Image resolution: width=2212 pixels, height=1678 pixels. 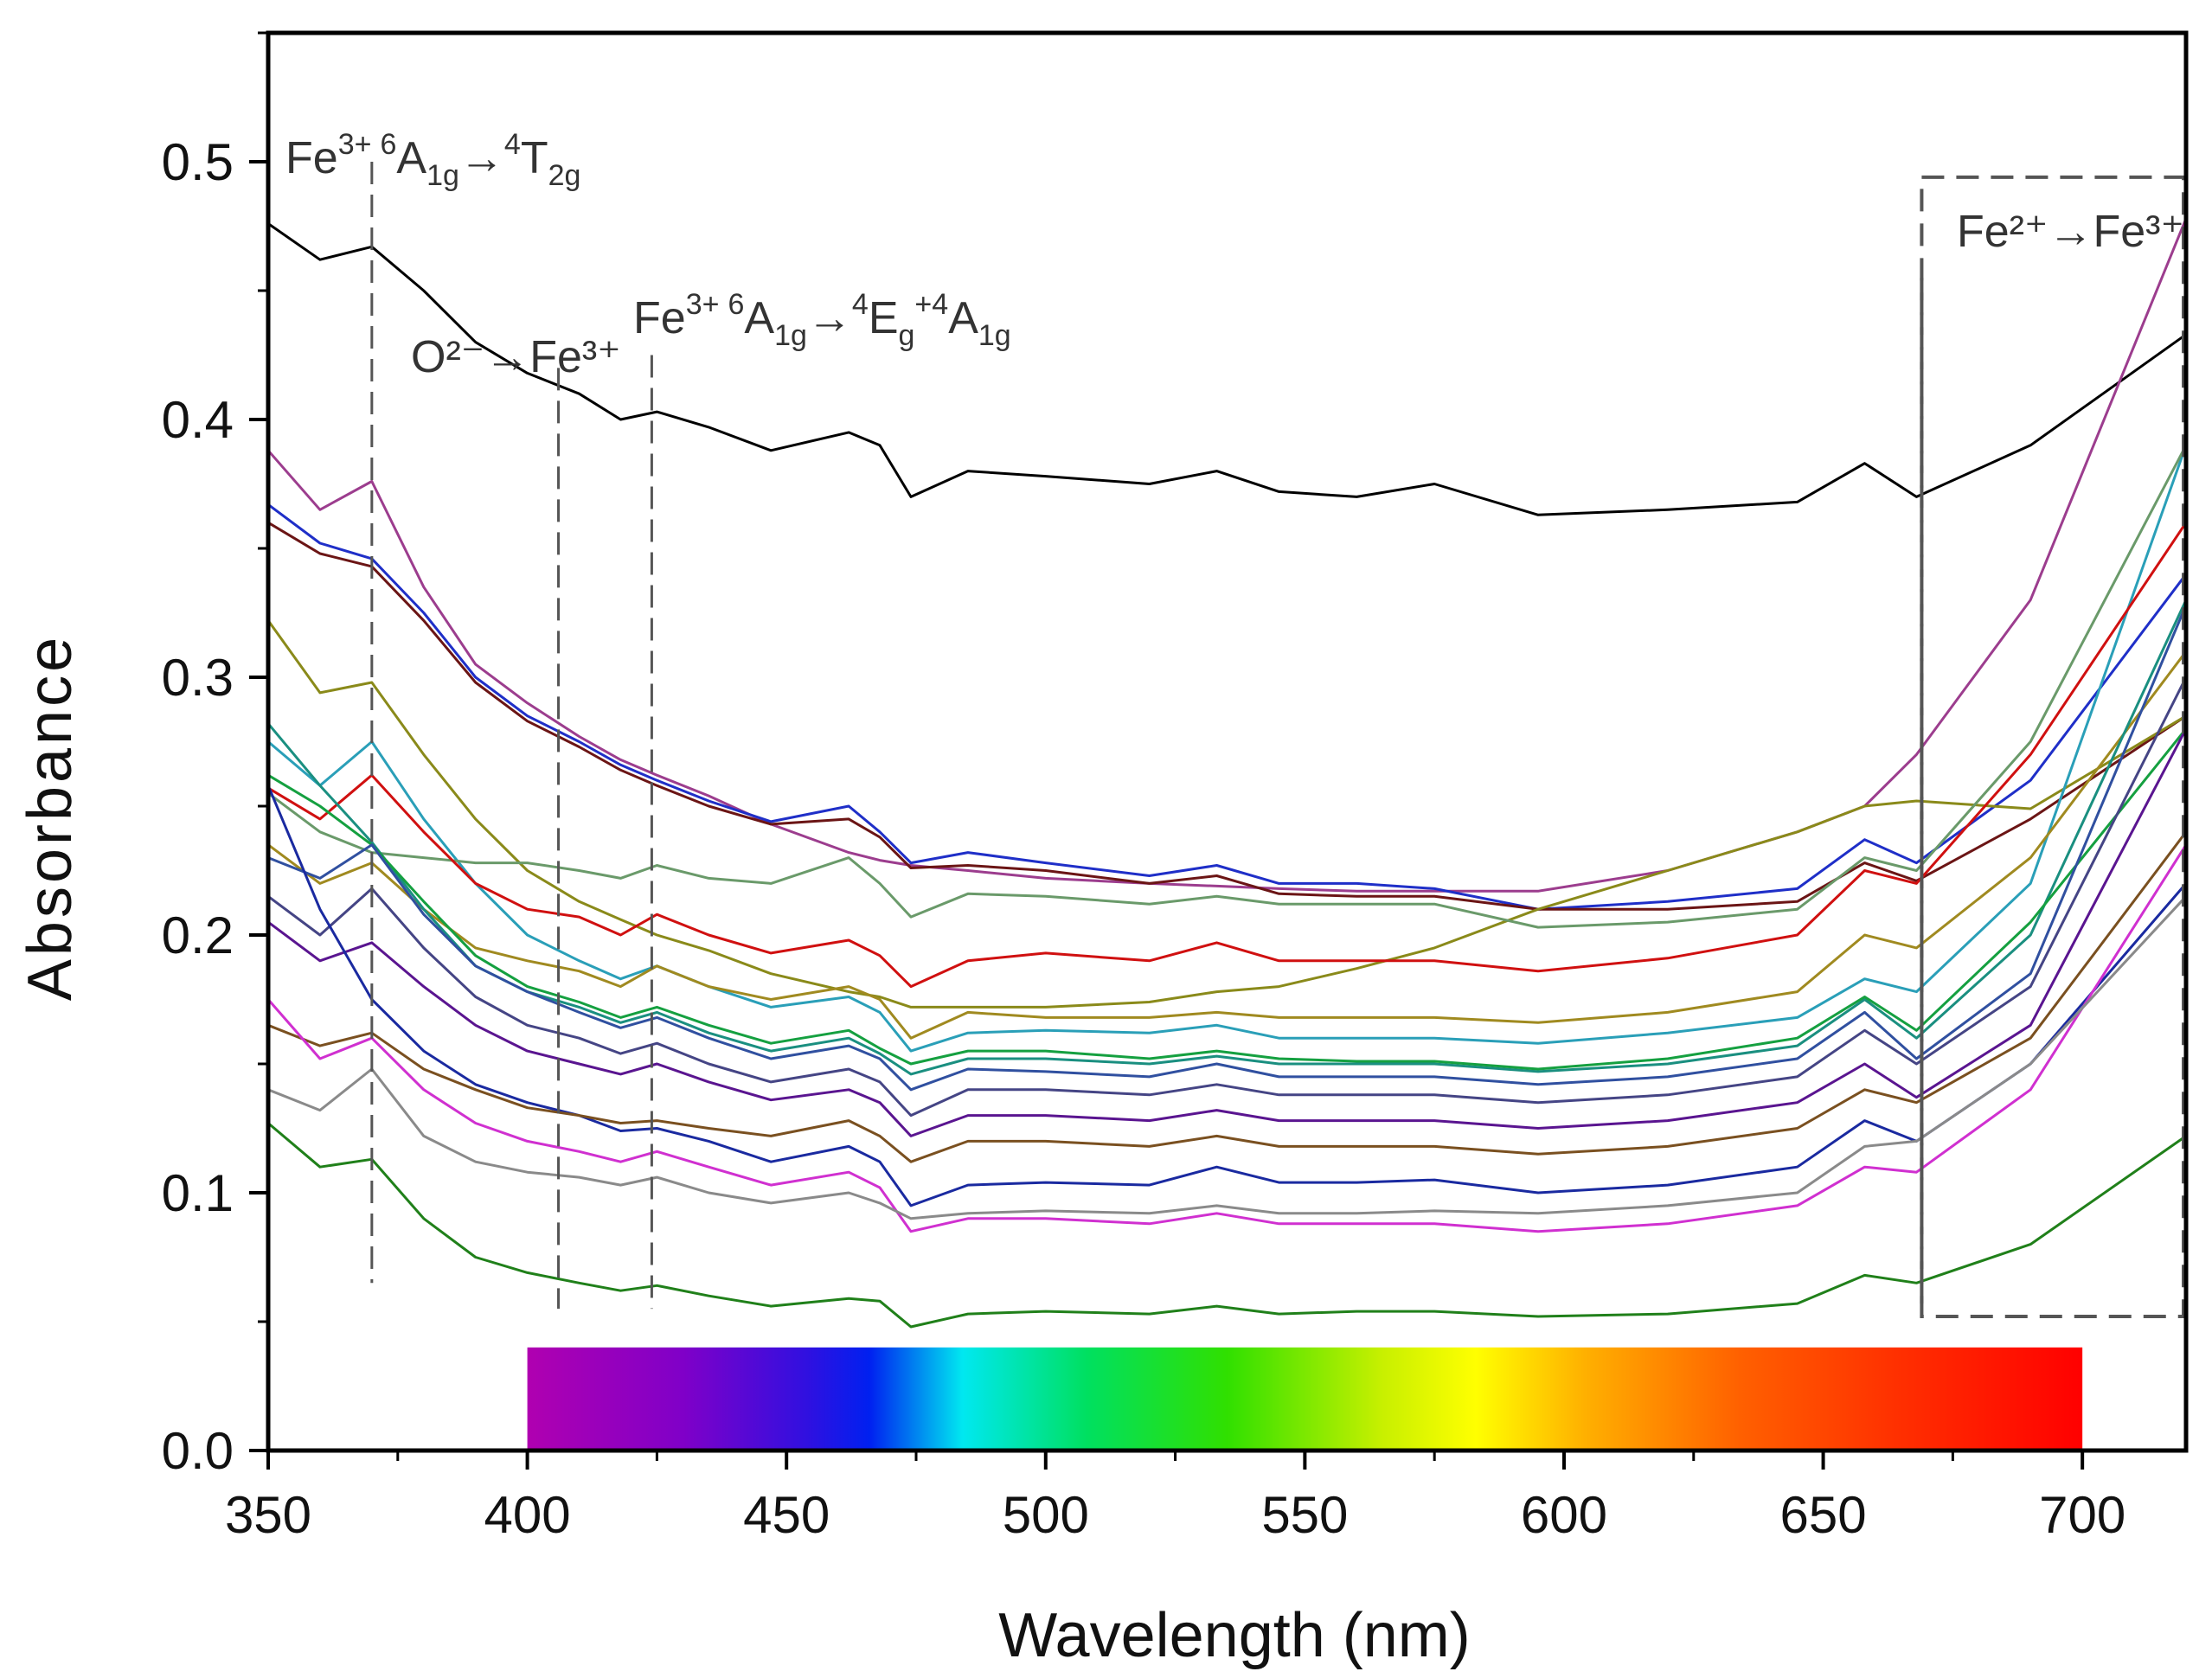 What do you see at coordinates (2071, 232) in the screenshot?
I see `annotation-fe2-fe3: Fe²⁺→Fe³⁺` at bounding box center [2071, 232].